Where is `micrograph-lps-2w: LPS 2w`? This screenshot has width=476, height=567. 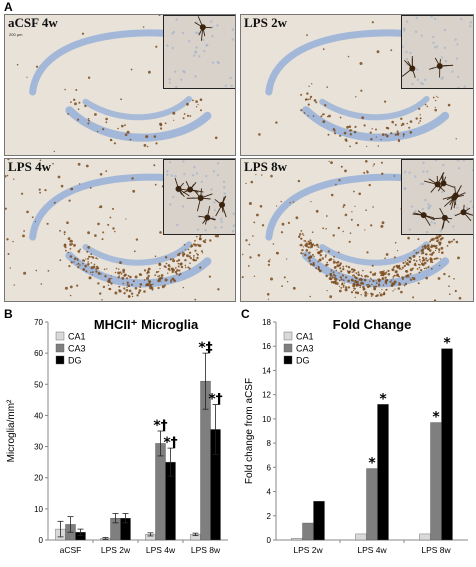 micrograph-lps-2w: LPS 2w is located at coordinates (357, 85).